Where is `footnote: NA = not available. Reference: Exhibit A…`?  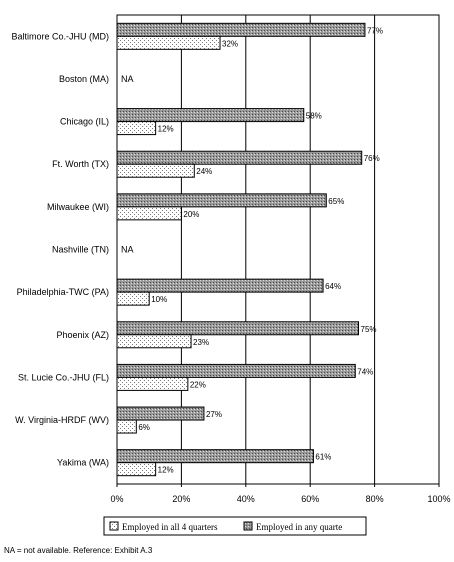
footnote: NA = not available. Reference: Exhibit A… is located at coordinates (78, 550).